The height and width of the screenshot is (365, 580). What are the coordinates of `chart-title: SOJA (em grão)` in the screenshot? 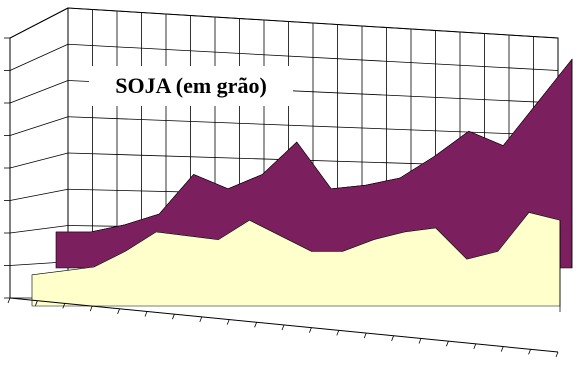 It's located at (191, 86).